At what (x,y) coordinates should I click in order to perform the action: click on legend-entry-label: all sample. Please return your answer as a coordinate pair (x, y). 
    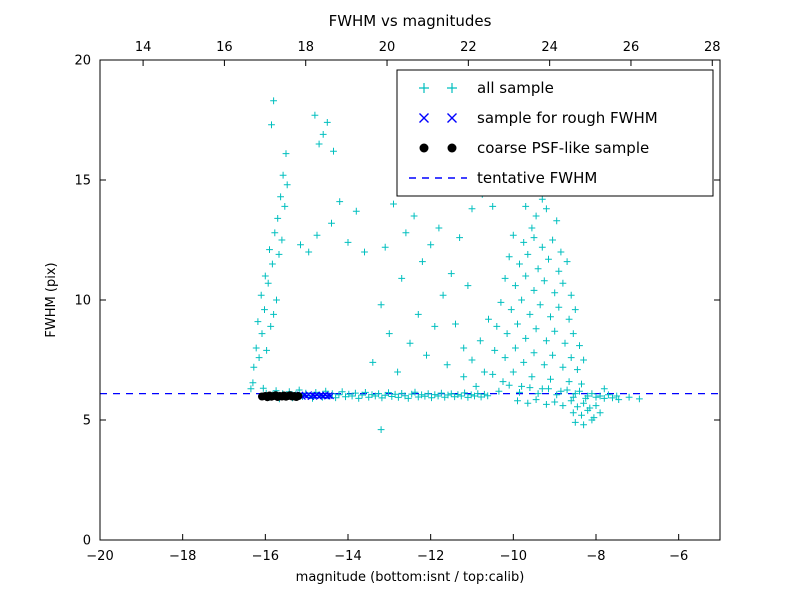
    Looking at the image, I should click on (515, 88).